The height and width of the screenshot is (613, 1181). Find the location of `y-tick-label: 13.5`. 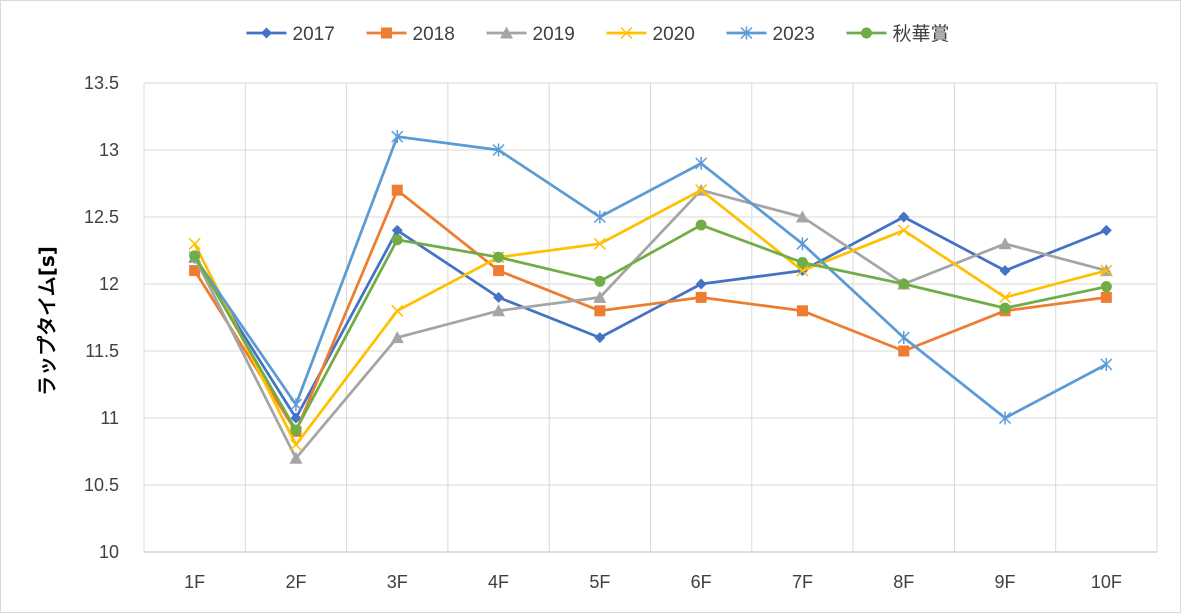

y-tick-label: 13.5 is located at coordinates (101, 83).